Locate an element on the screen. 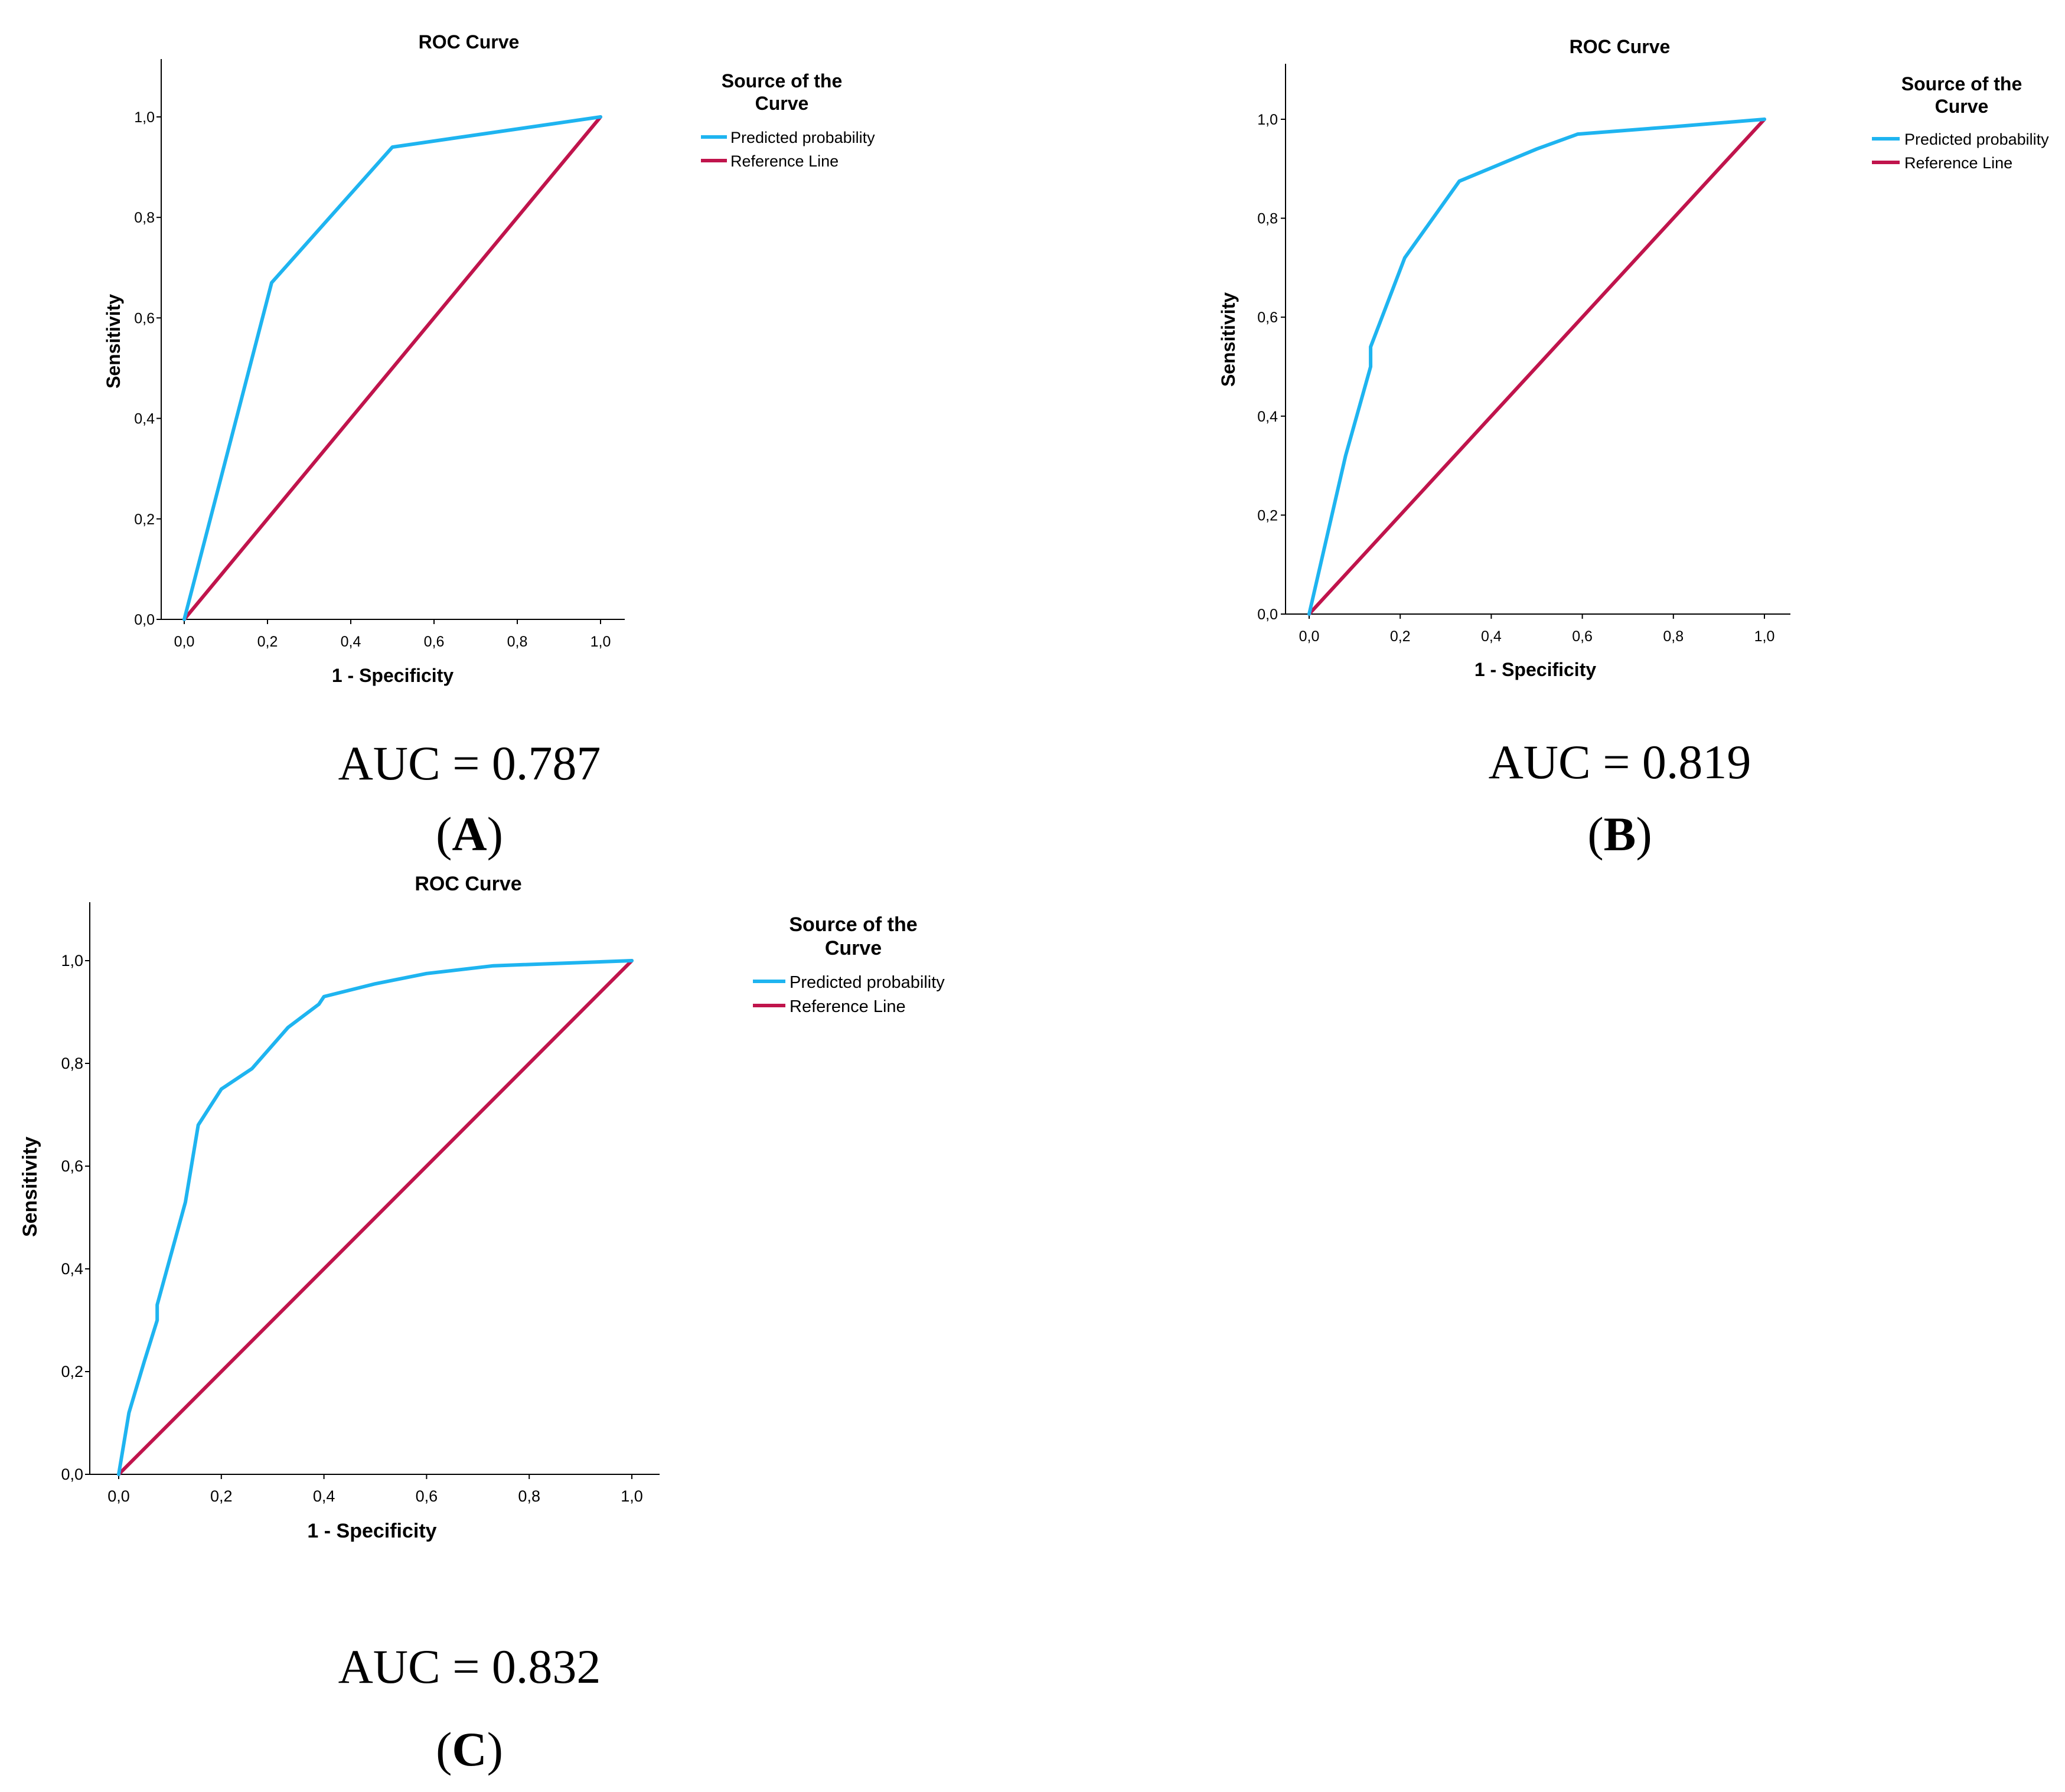 The image size is (2065, 1792). auc-value: AUC = 0.819 is located at coordinates (1620, 762).